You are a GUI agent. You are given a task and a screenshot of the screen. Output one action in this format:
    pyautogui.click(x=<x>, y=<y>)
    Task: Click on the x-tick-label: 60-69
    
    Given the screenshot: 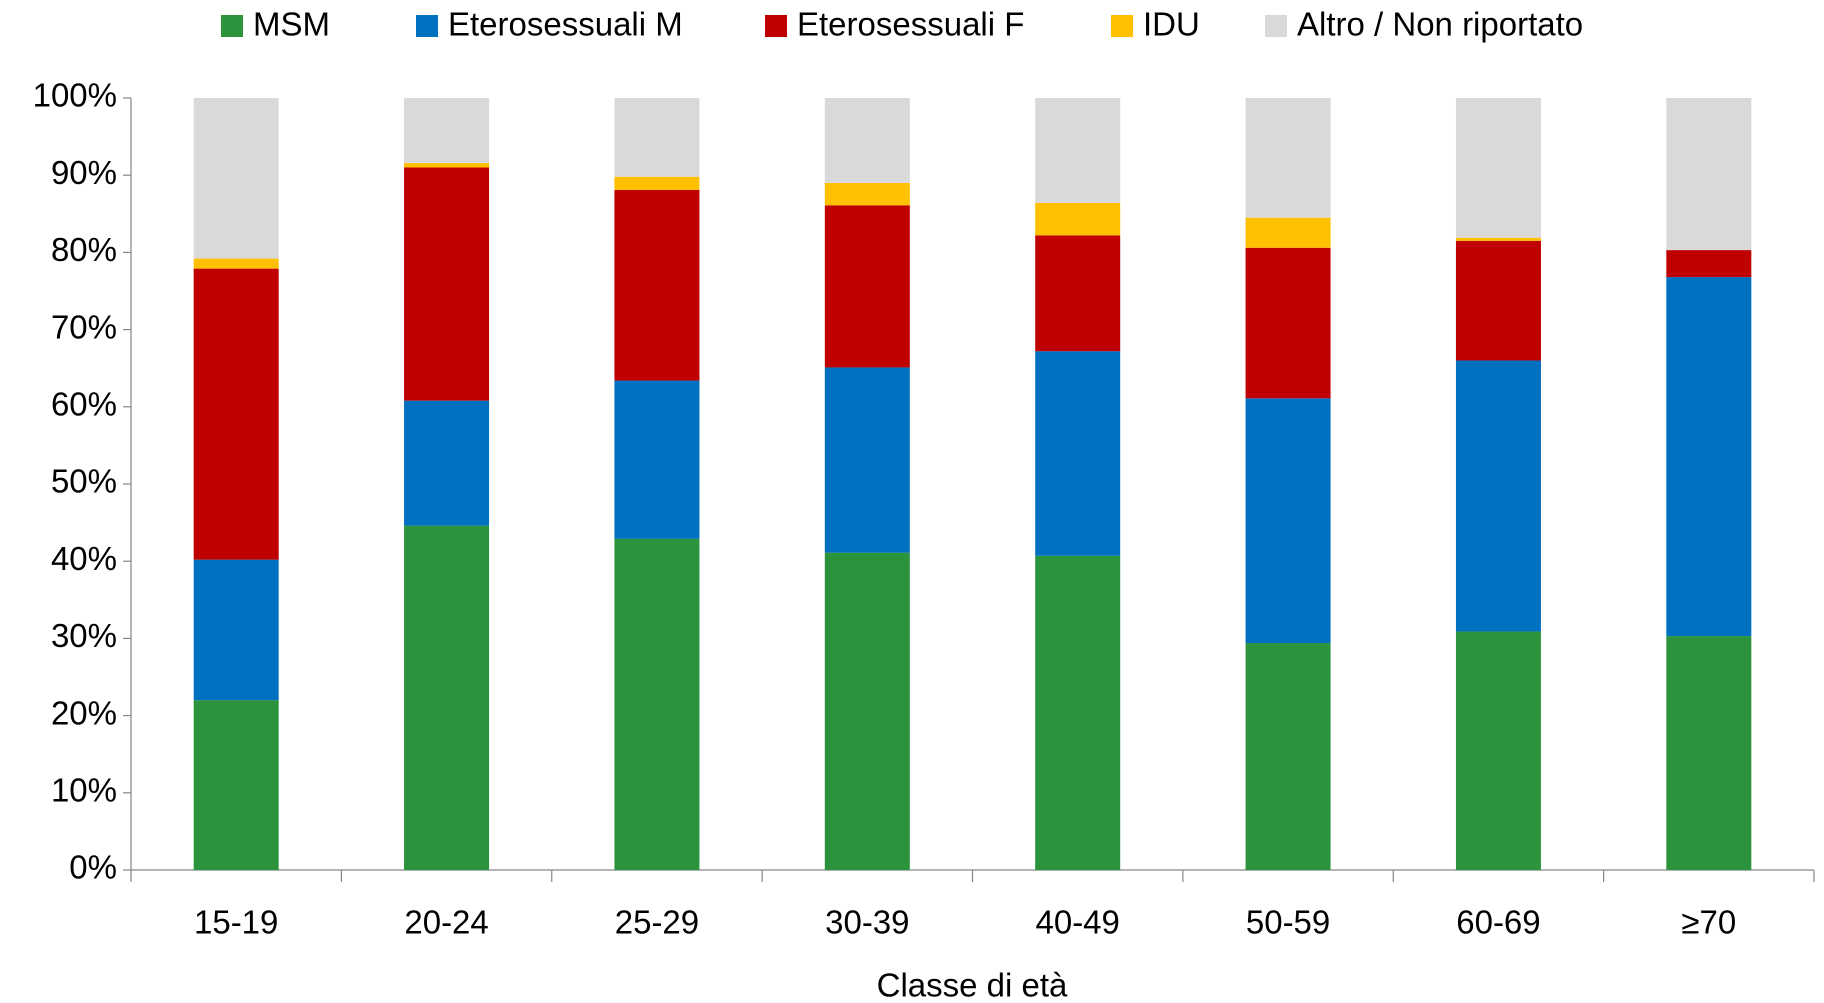 What is the action you would take?
    pyautogui.click(x=1498, y=922)
    